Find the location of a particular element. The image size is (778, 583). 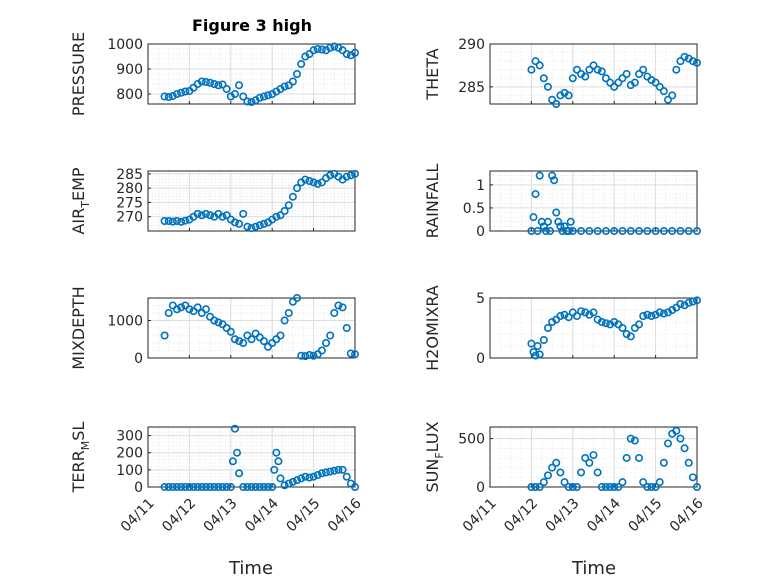

subplot-5: 0 1000 MIXDEPTH is located at coordinates (214, 328).